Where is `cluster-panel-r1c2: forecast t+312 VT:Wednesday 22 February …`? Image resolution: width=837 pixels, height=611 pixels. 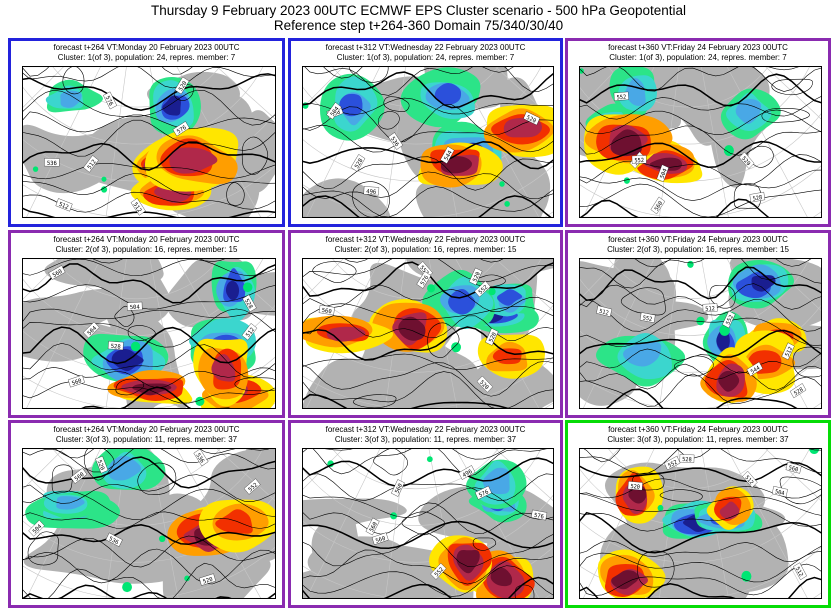
cluster-panel-r1c2: forecast t+312 VT:Wednesday 22 February … is located at coordinates (425, 132).